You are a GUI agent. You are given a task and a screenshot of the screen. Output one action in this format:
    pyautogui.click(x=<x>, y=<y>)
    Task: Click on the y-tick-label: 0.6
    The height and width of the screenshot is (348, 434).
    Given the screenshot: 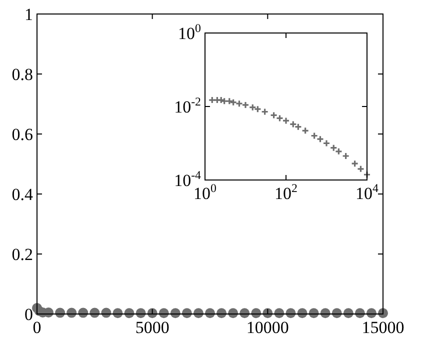 What is the action you would take?
    pyautogui.click(x=22, y=134)
    